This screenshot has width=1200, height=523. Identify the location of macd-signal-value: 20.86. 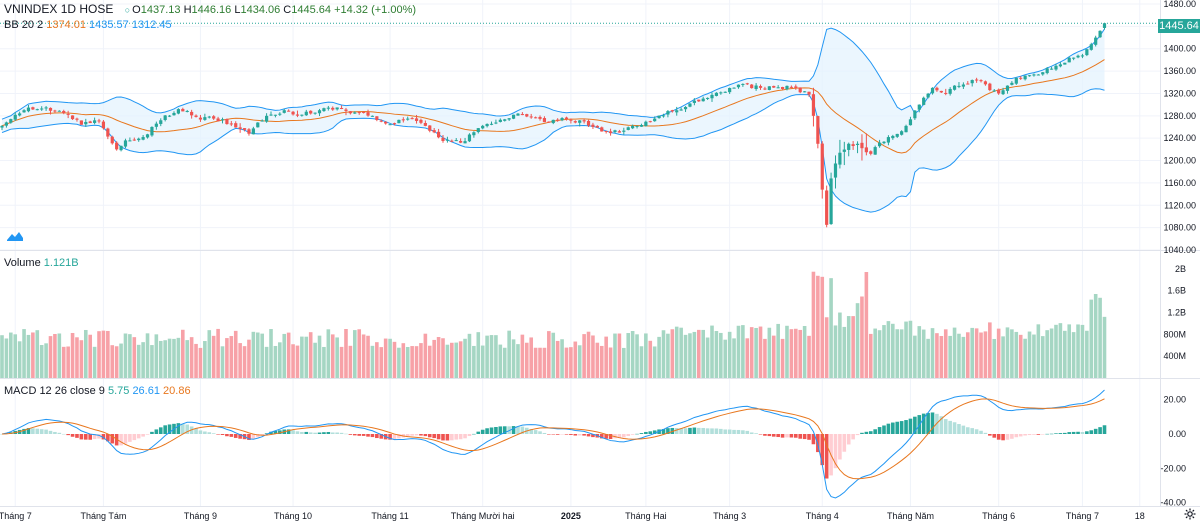
(177, 391).